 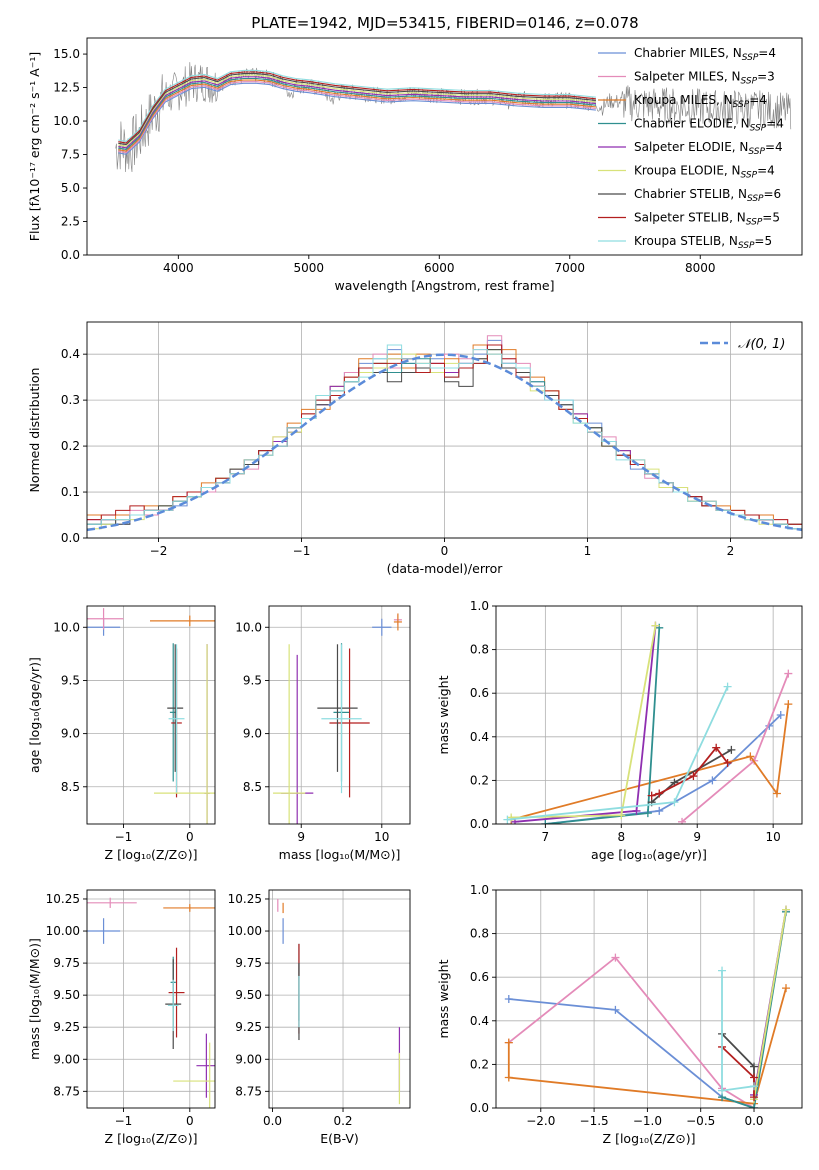 I want to click on y-tick-label: 9.50, so click(x=66, y=995).